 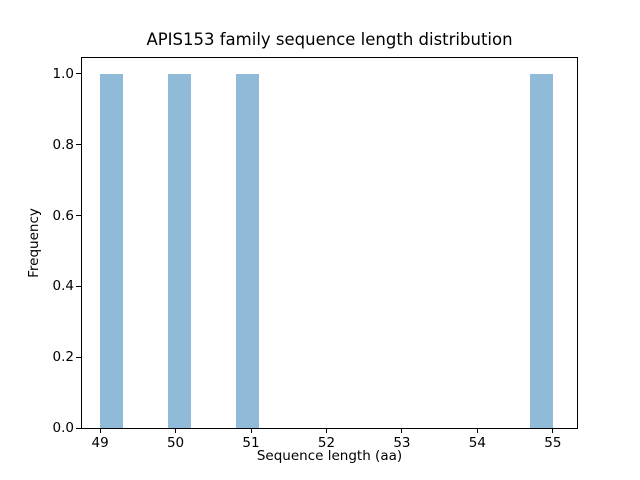 What do you see at coordinates (63, 286) in the screenshot?
I see `y-tick-label: 0.4` at bounding box center [63, 286].